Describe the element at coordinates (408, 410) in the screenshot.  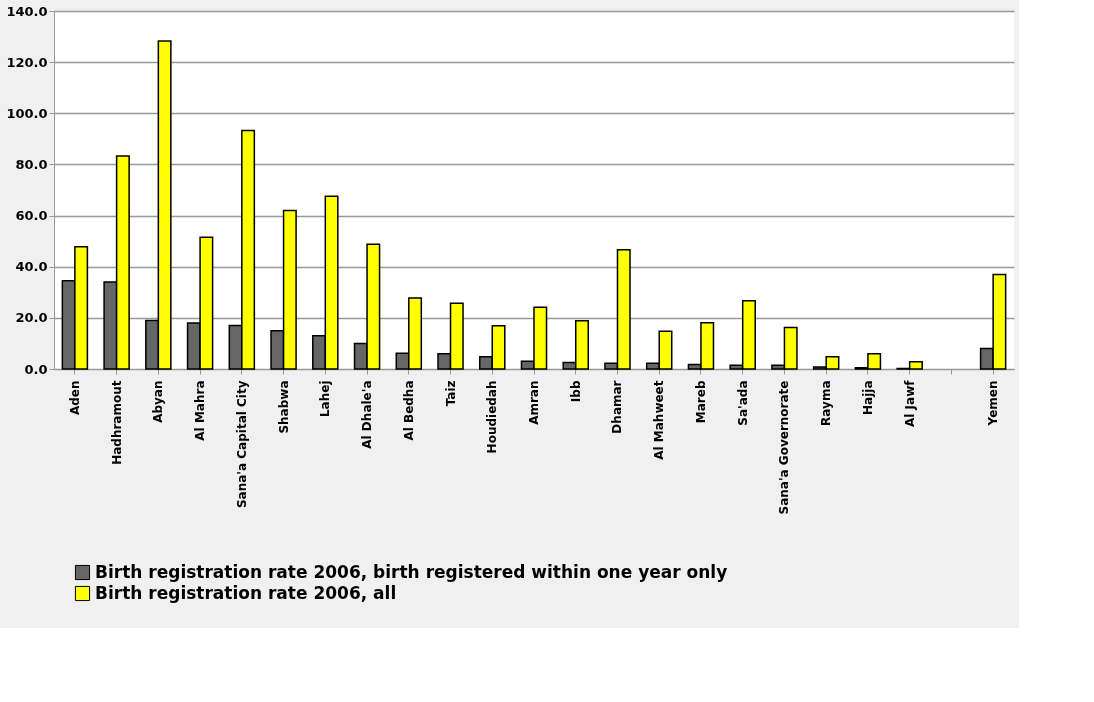
I see `x-tick-label: Al Bedha` at that location.